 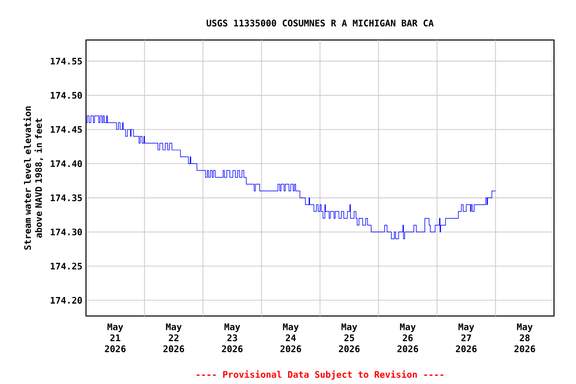 What do you see at coordinates (66, 61) in the screenshot?
I see `y-tick-label: 174.55` at bounding box center [66, 61].